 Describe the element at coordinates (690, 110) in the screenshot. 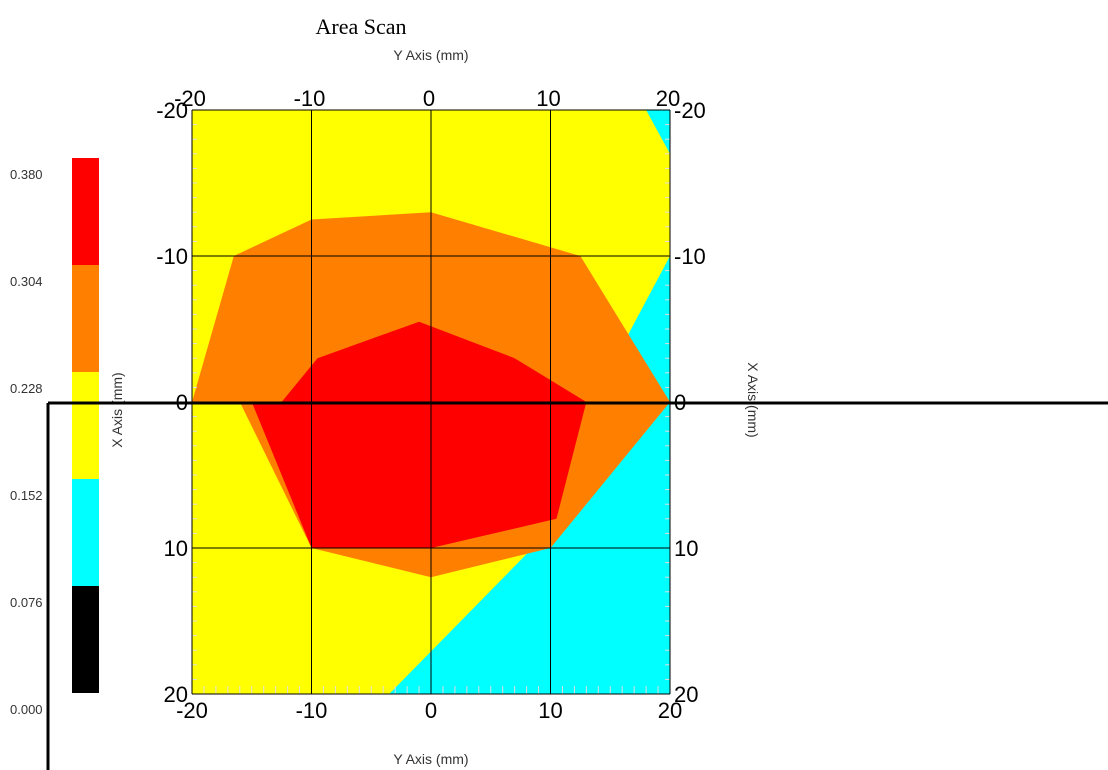

I see `right-tick-label: -20` at that location.